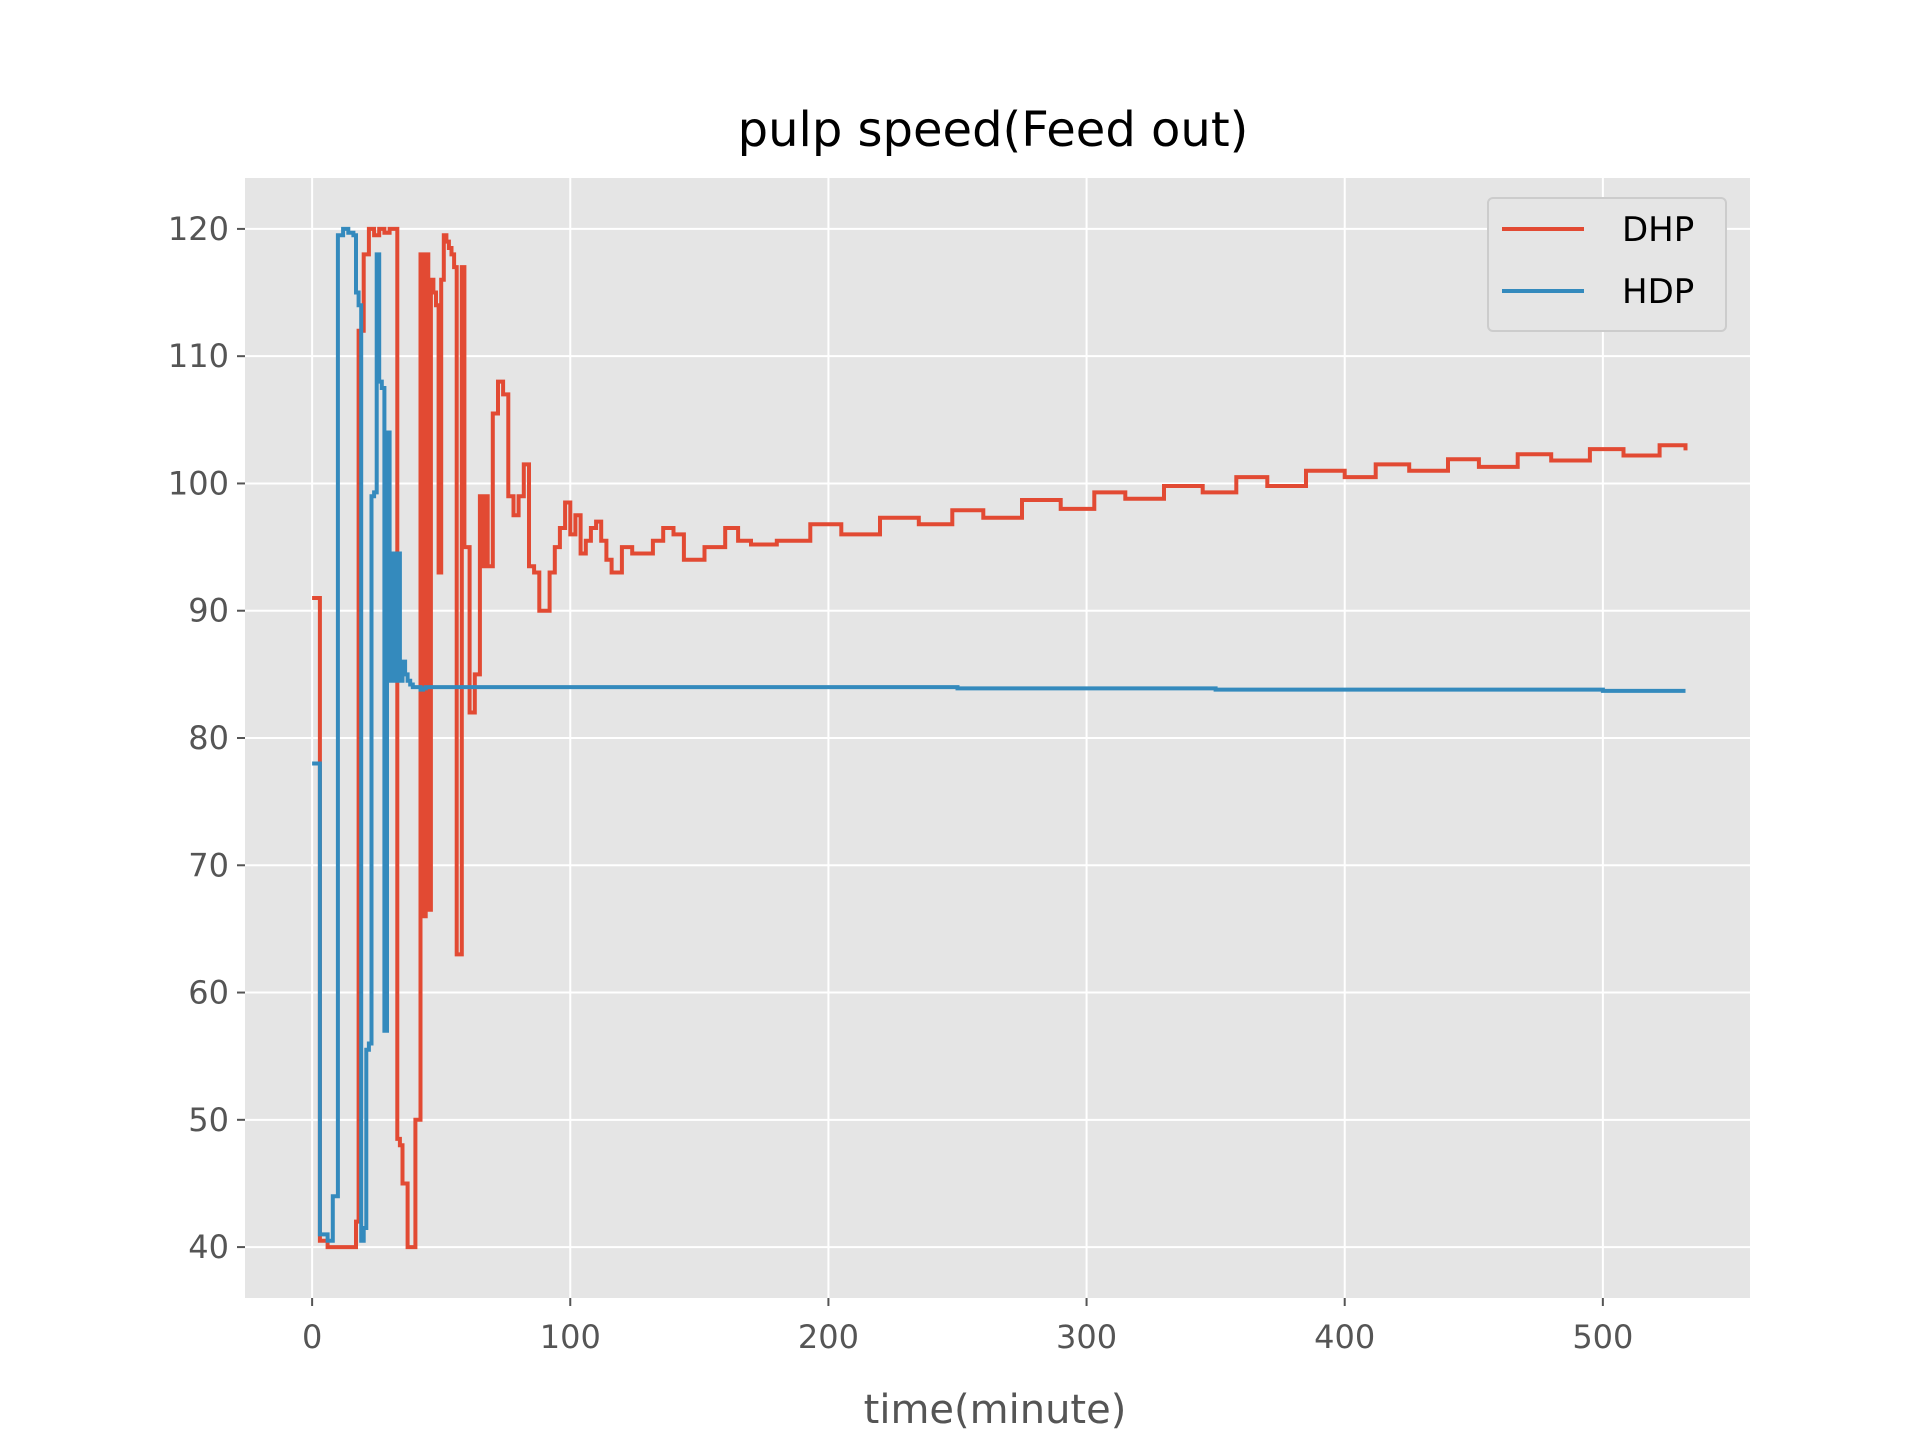 This screenshot has height=1440, width=1920. I want to click on legend-label-hdp: HDP, so click(1658, 292).